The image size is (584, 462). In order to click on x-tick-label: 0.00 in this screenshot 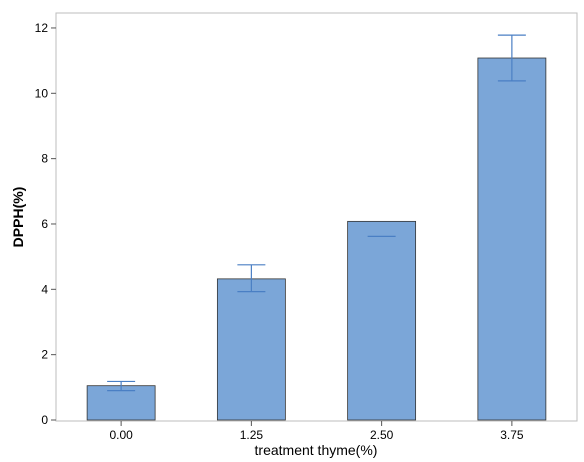, I will do `click(121, 435)`.